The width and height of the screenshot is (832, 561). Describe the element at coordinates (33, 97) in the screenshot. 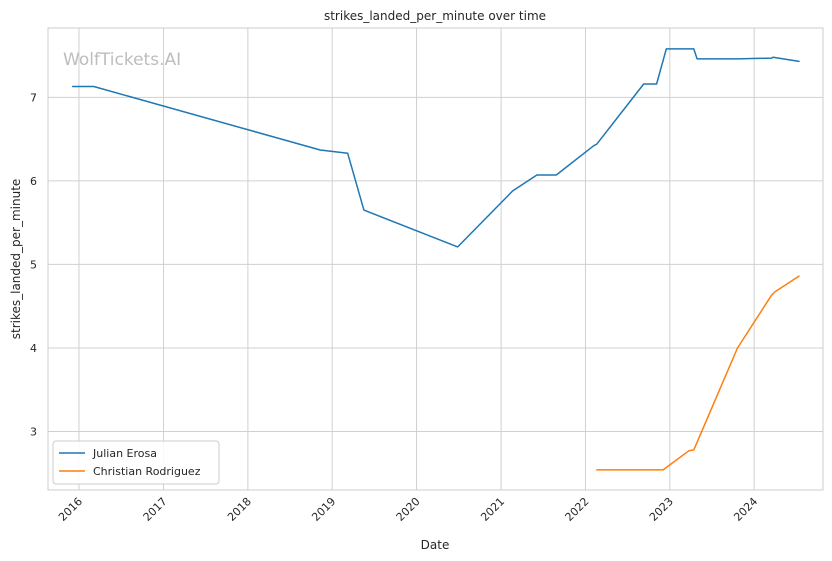

I see `y-tick-label: 7` at that location.